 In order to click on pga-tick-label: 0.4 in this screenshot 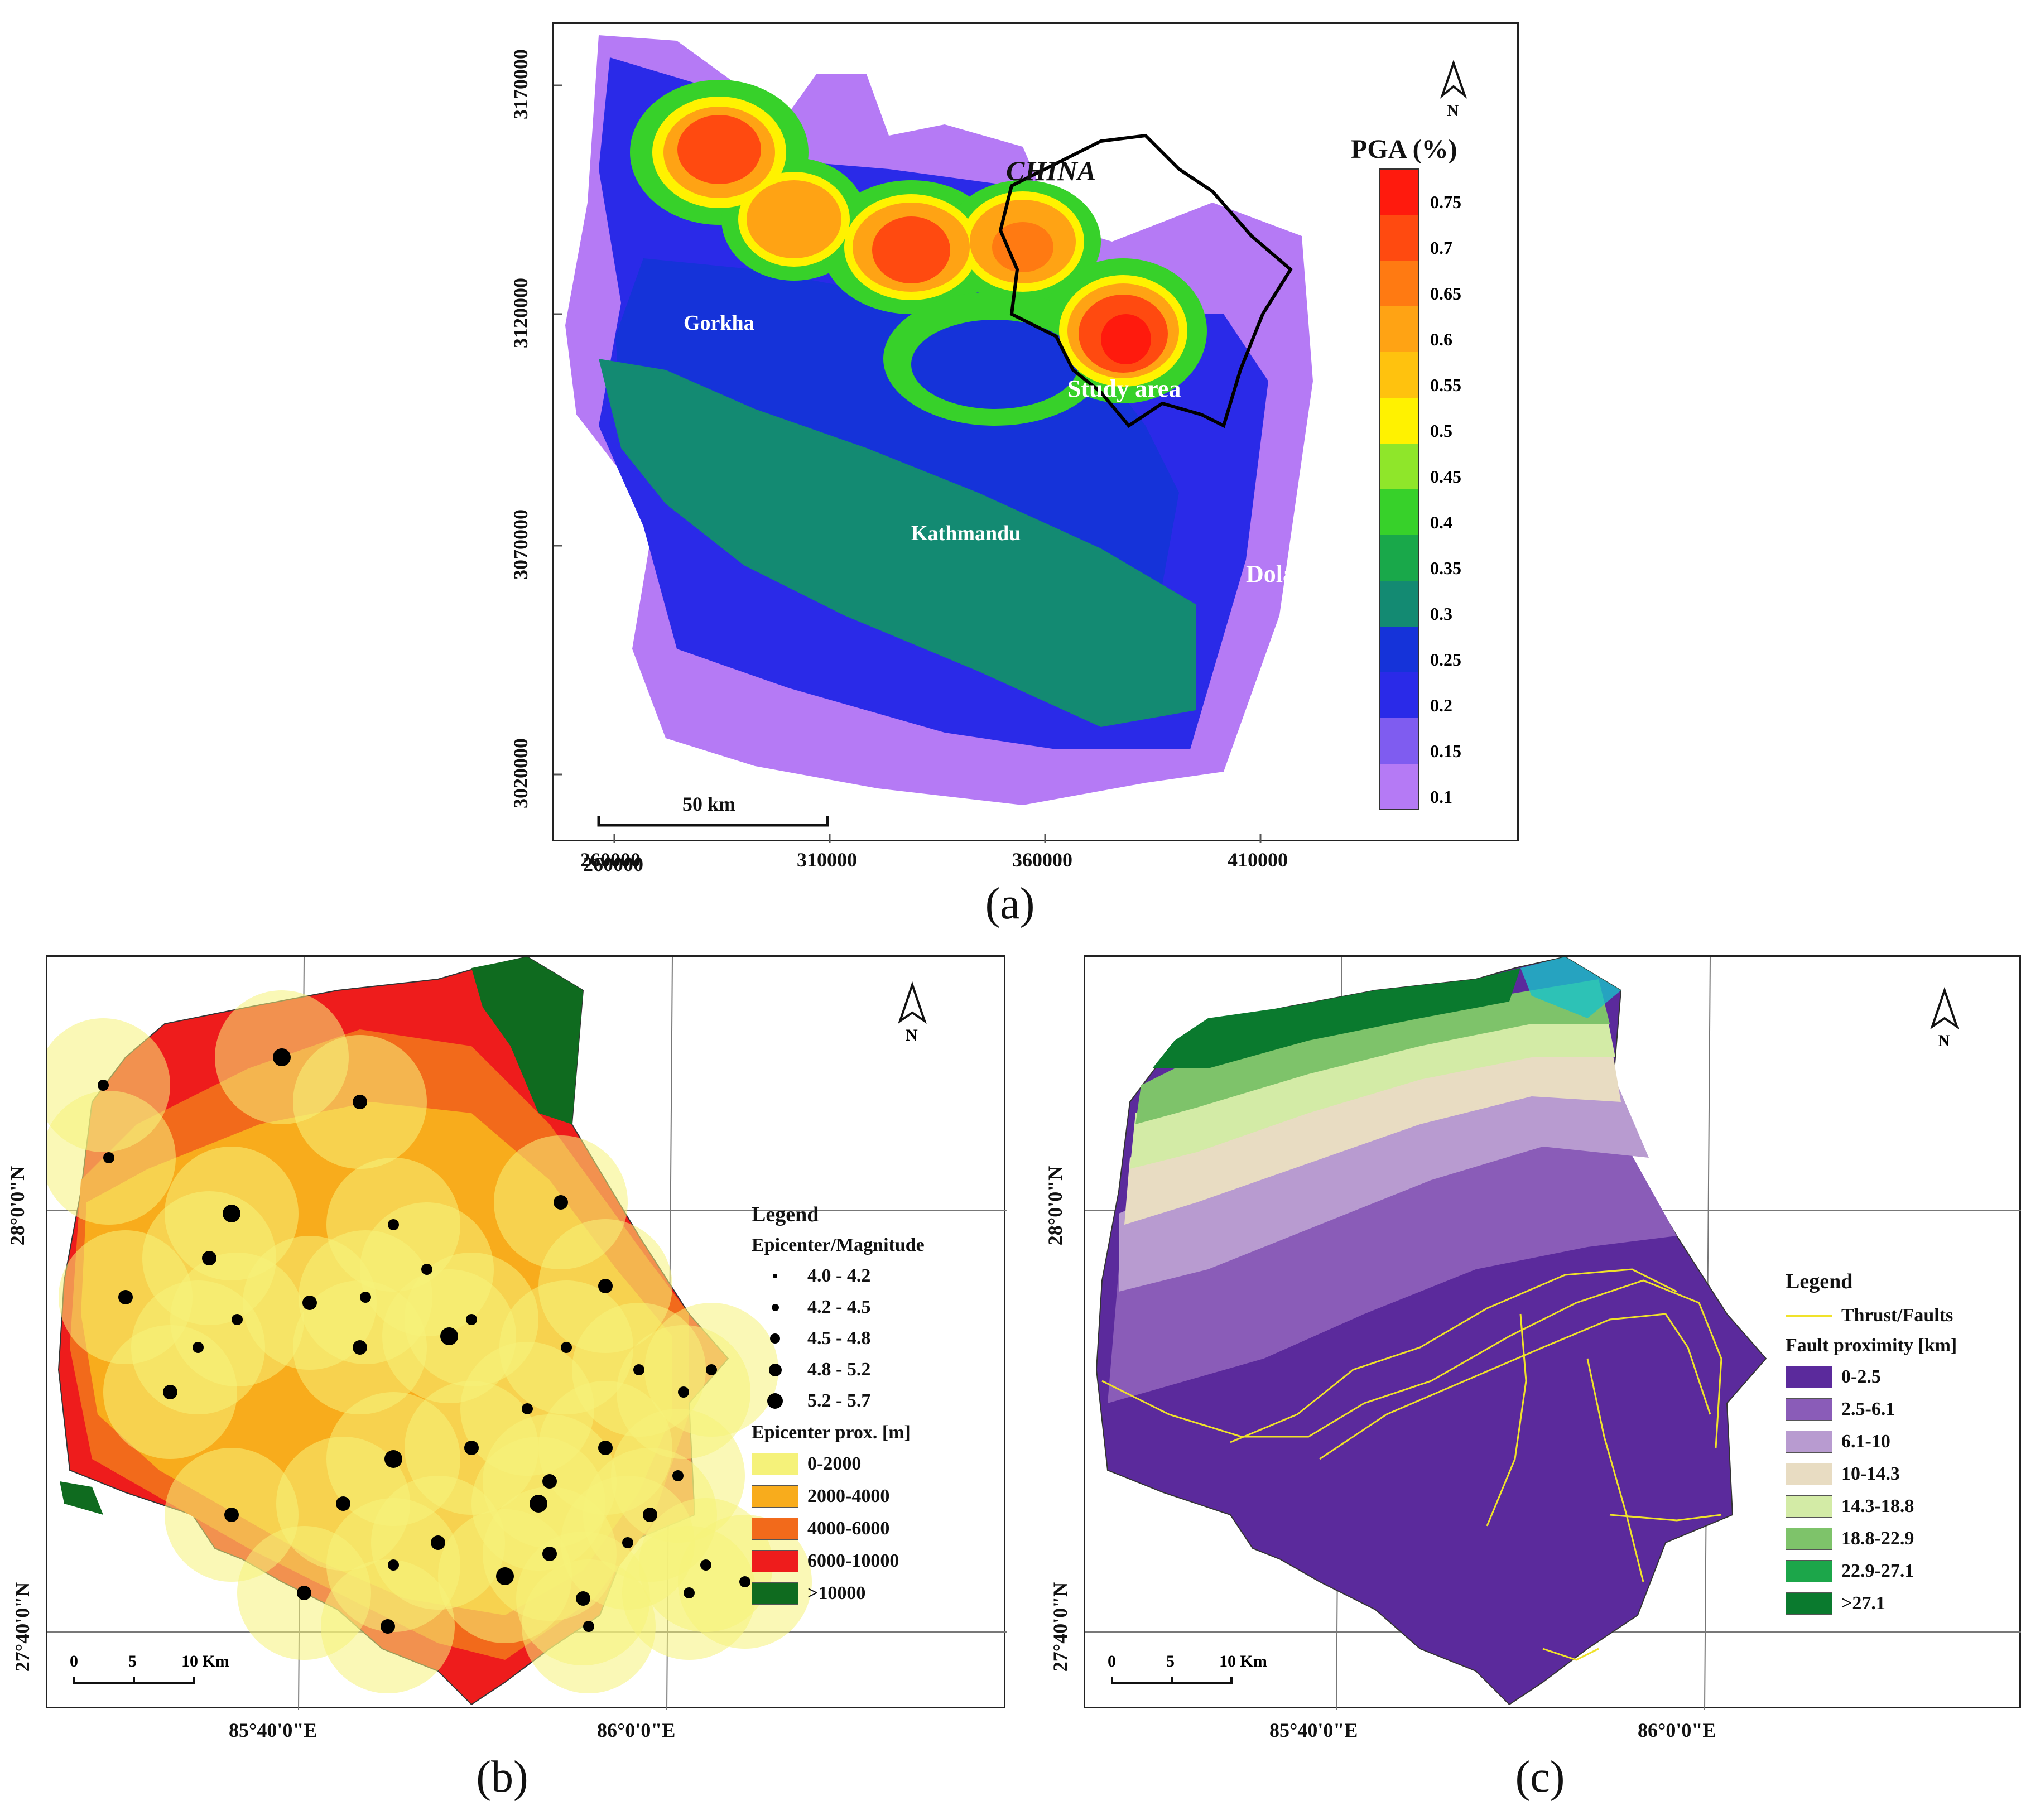, I will do `click(1441, 522)`.